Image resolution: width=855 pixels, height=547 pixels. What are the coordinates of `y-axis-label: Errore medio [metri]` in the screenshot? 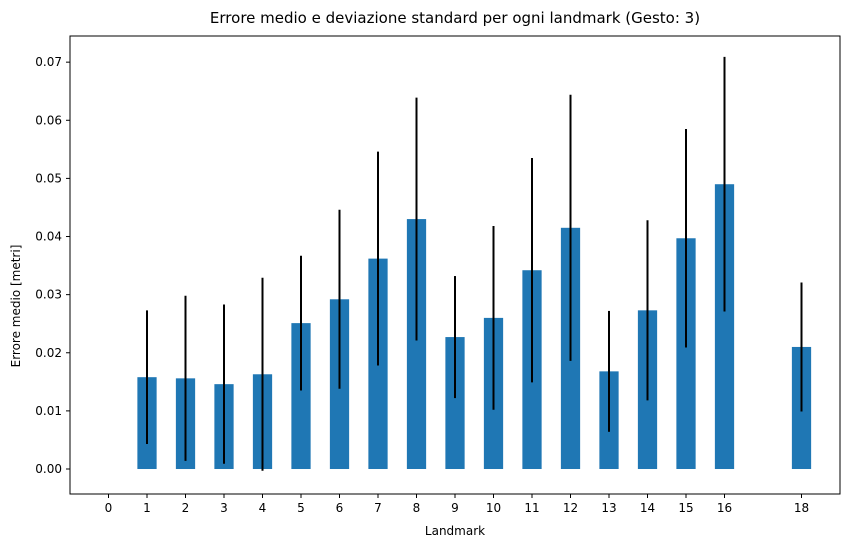 It's located at (16, 306).